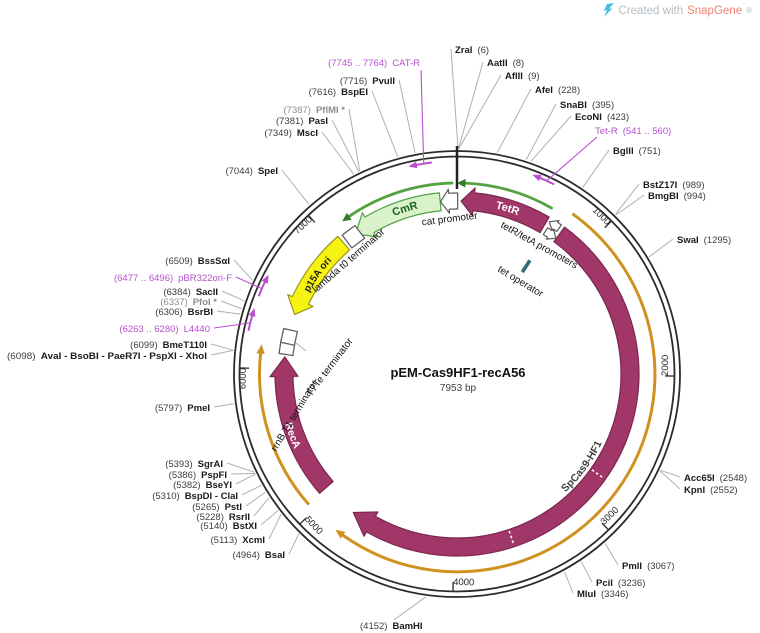 This screenshot has height=633, width=760. Describe the element at coordinates (749, 10) in the screenshot. I see `watermark-registered: ®` at that location.